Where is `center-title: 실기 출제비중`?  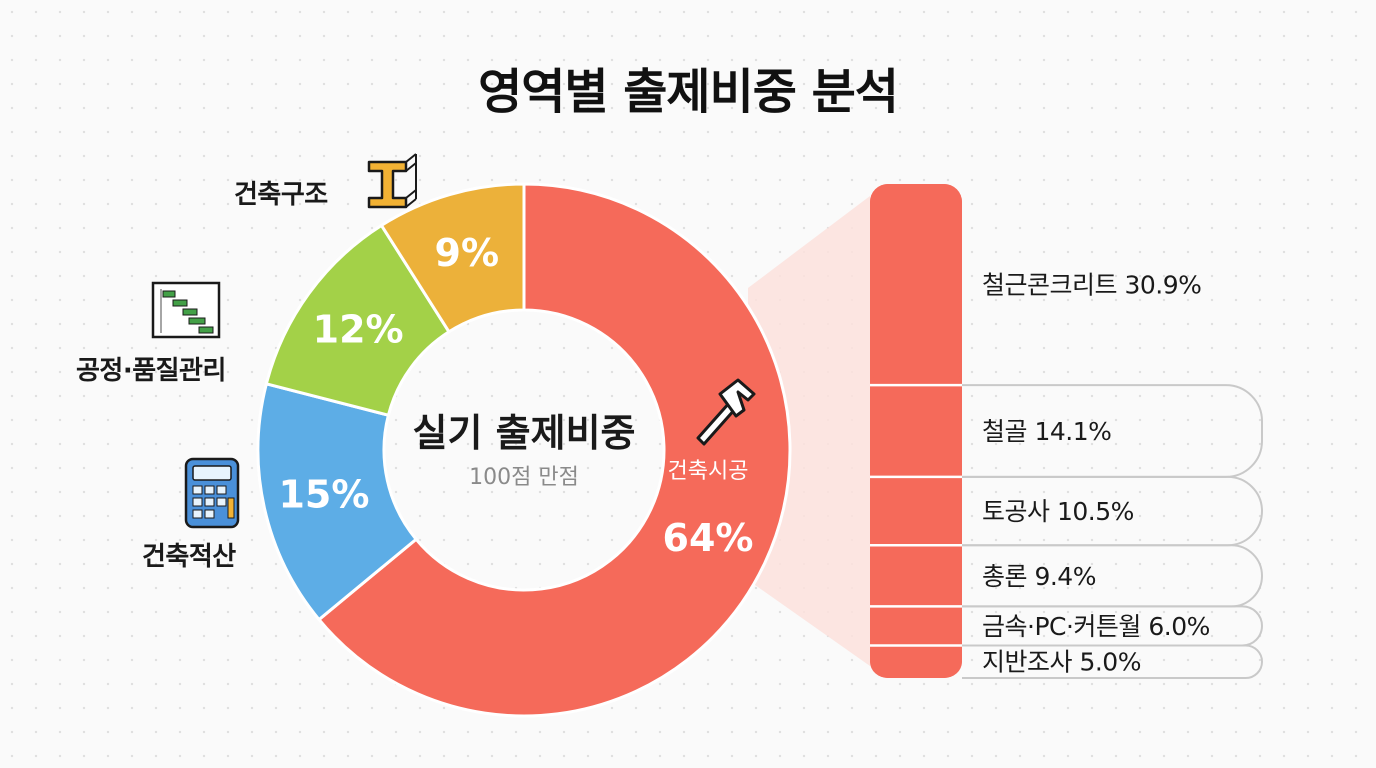 center-title: 실기 출제비중 is located at coordinates (524, 433).